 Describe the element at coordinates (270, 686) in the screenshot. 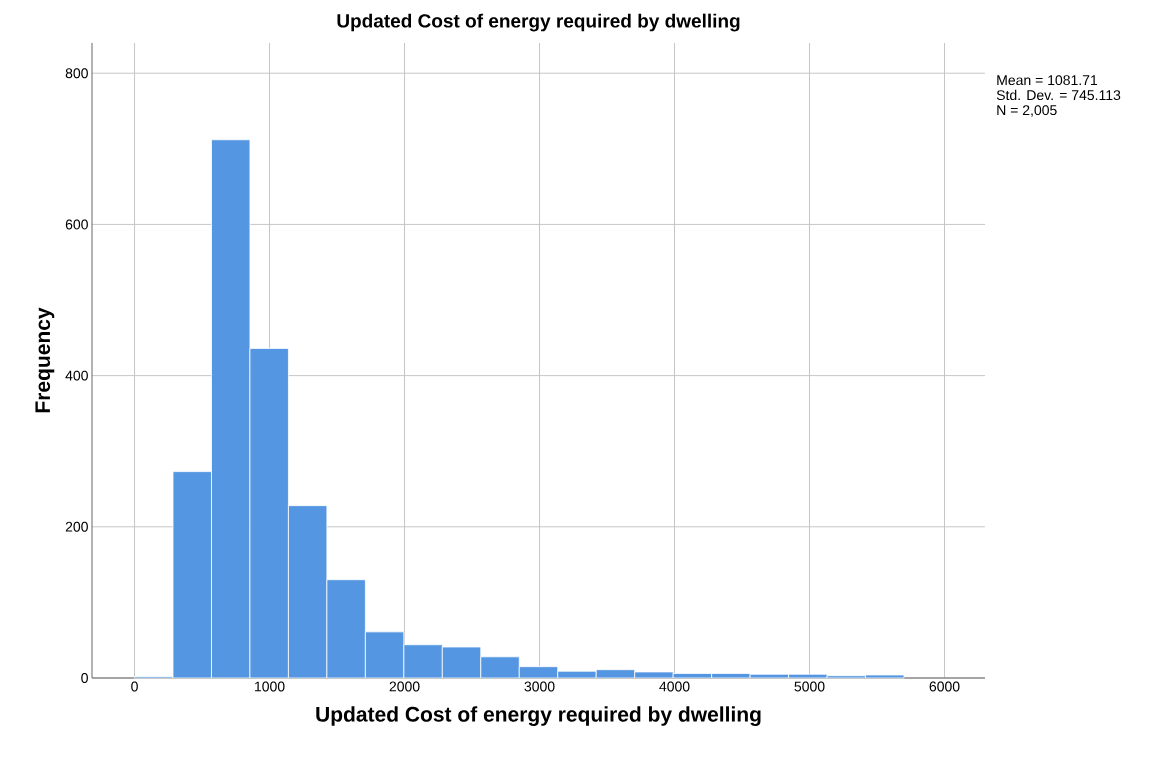

I see `x-tick-label: 1000` at that location.